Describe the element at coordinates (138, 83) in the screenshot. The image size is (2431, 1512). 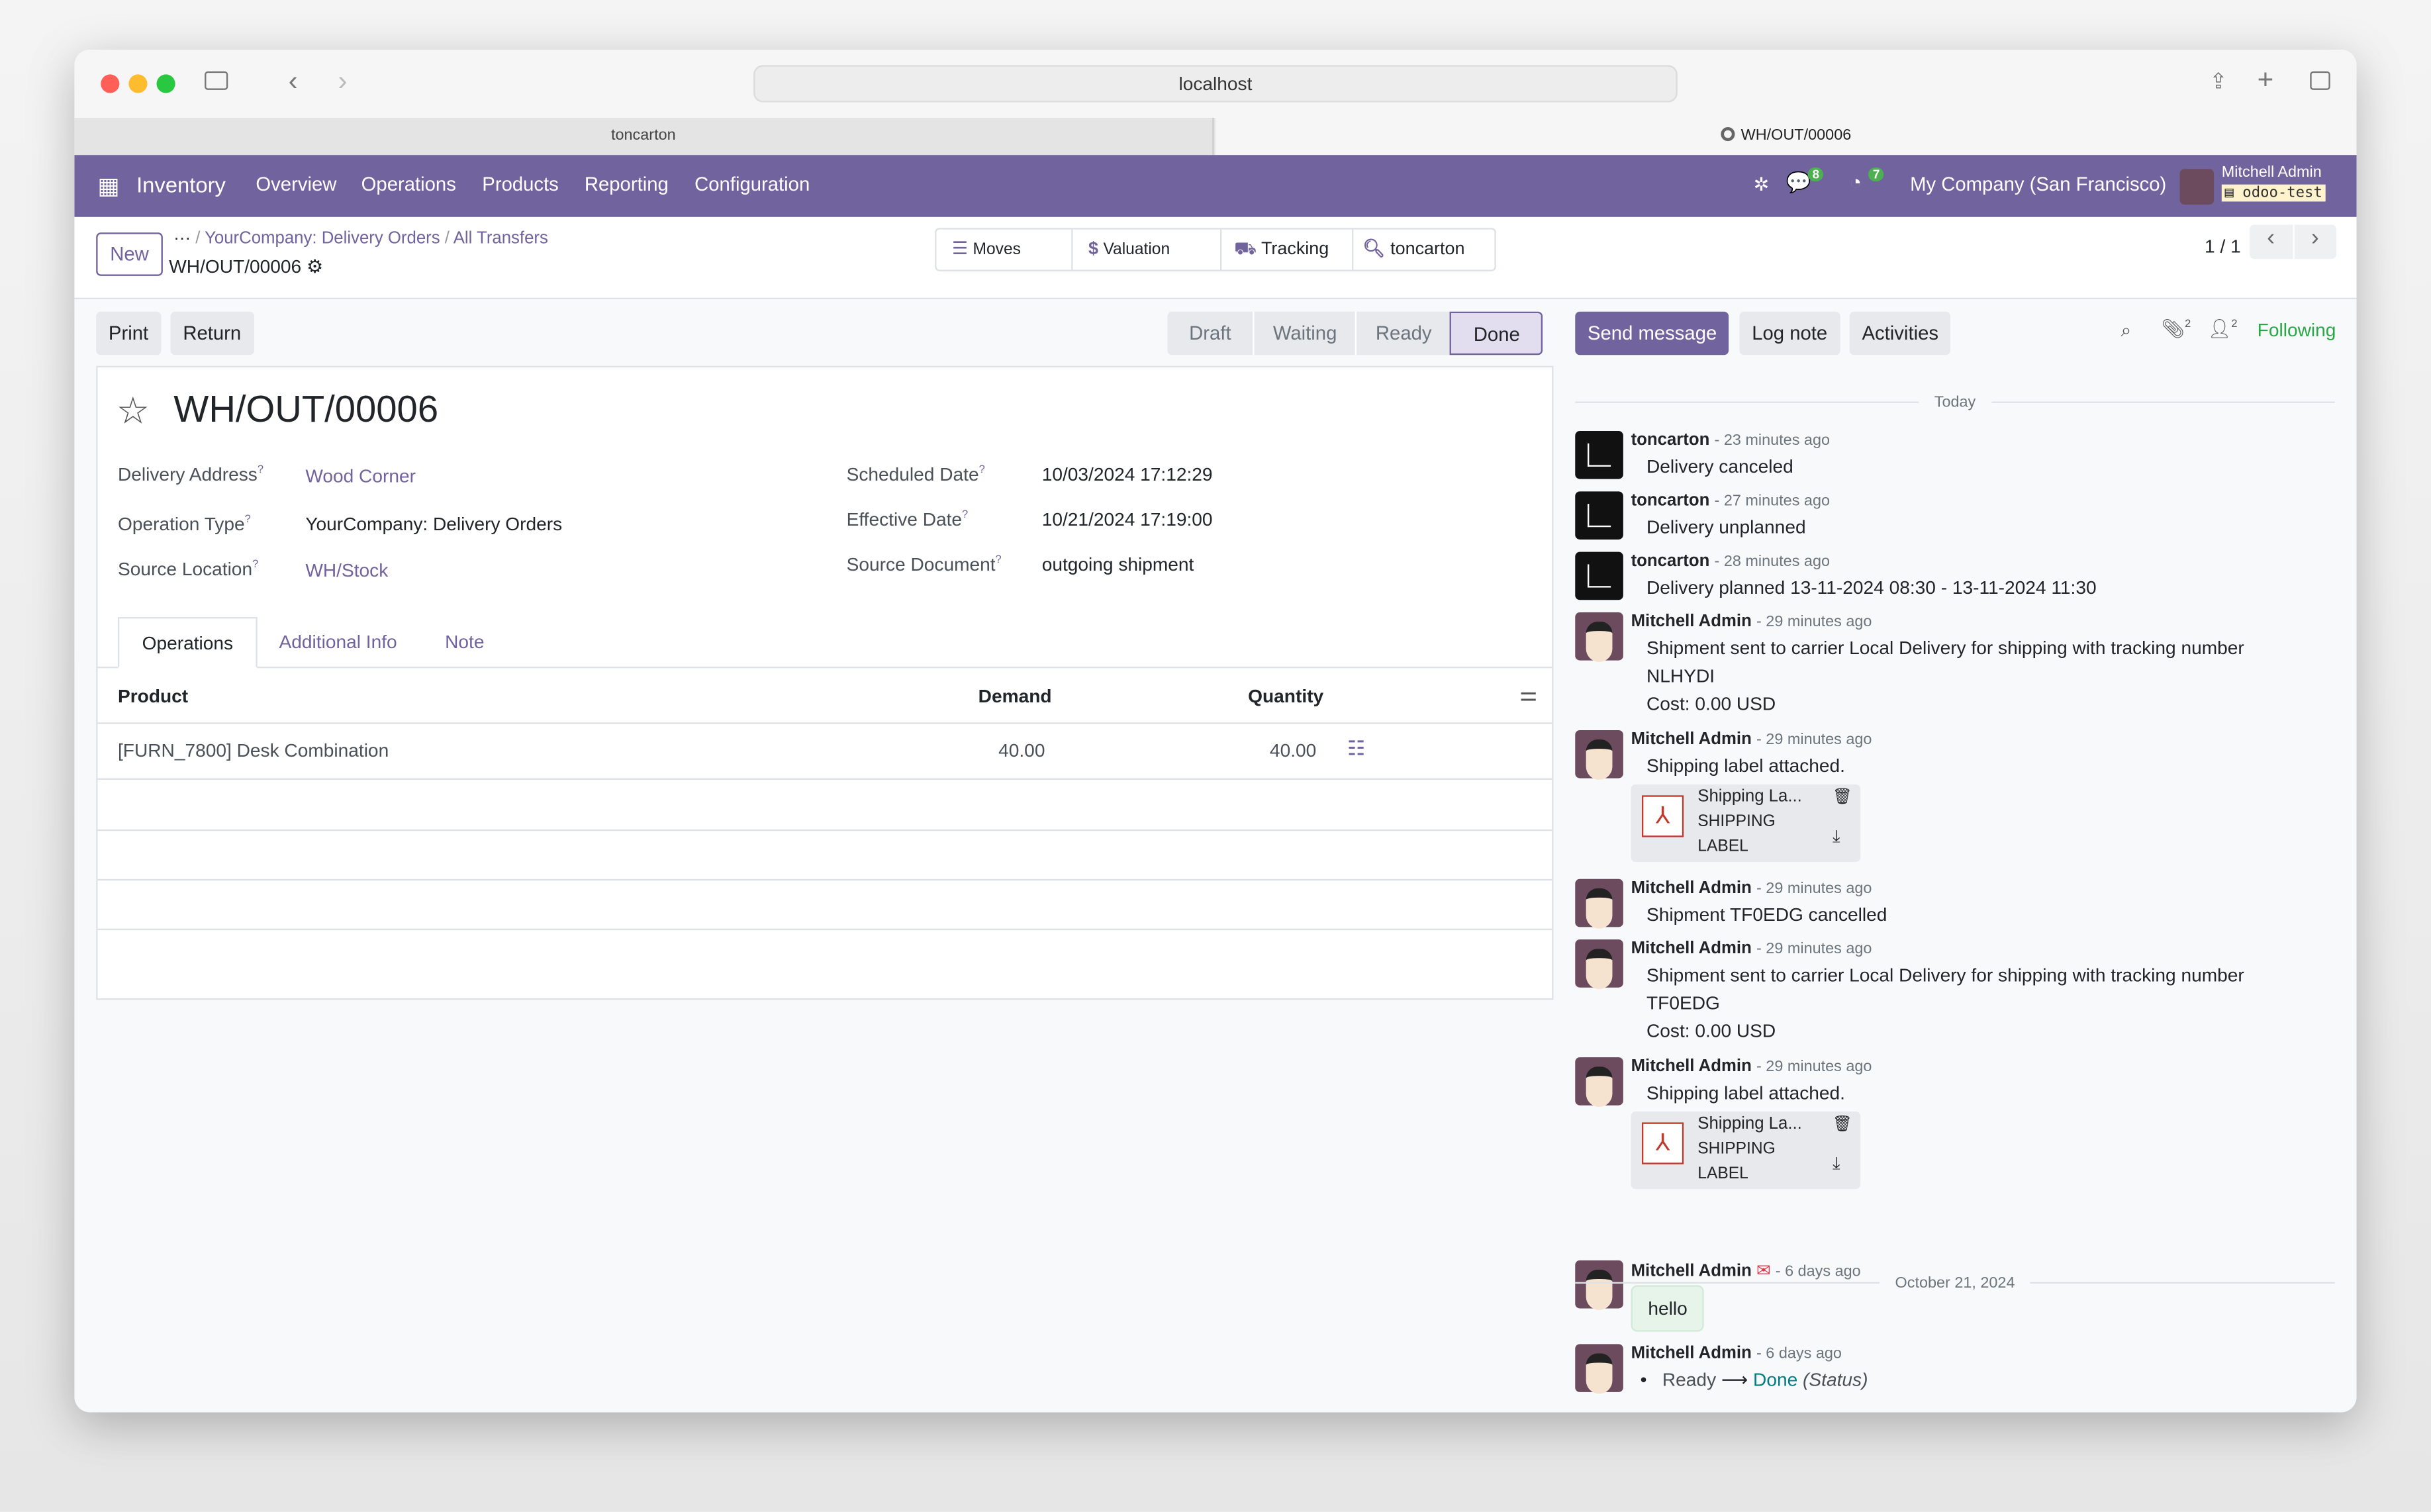
I see `minimize-window-button` at that location.